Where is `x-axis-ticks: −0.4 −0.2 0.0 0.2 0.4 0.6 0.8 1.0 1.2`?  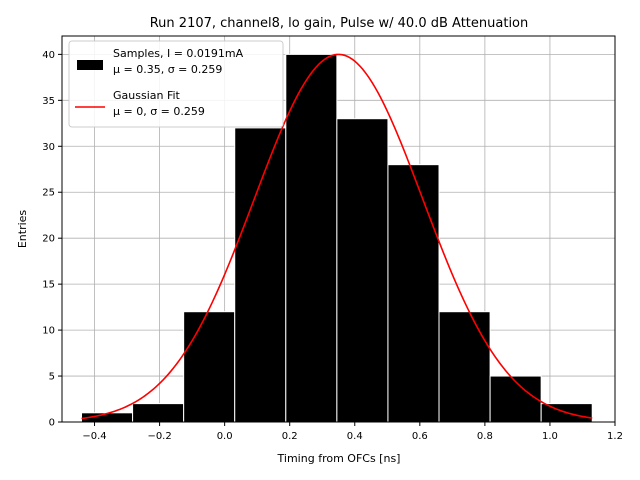
x-axis-ticks: −0.4 −0.2 0.0 0.2 0.4 0.6 0.8 1.0 1.2 is located at coordinates (352, 432).